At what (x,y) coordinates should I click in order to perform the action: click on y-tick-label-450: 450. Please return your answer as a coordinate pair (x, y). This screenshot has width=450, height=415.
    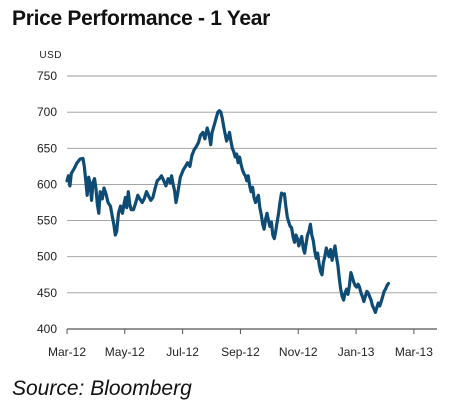
    Looking at the image, I should click on (47, 293).